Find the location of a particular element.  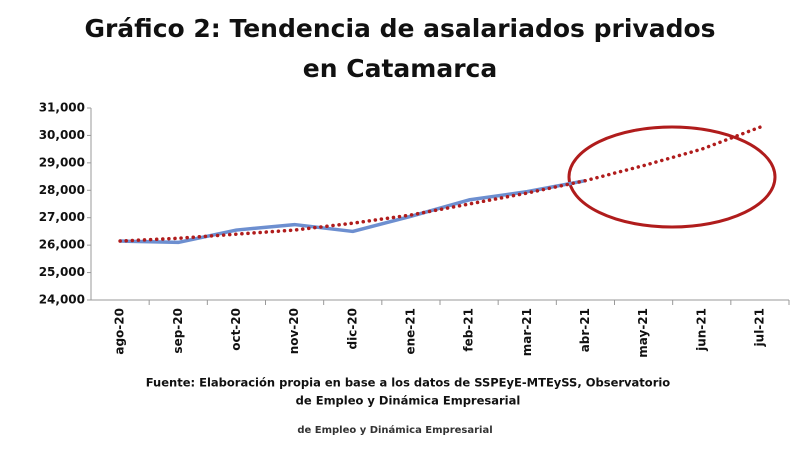

x-tick-label: jun-21 is located at coordinates (701, 330).